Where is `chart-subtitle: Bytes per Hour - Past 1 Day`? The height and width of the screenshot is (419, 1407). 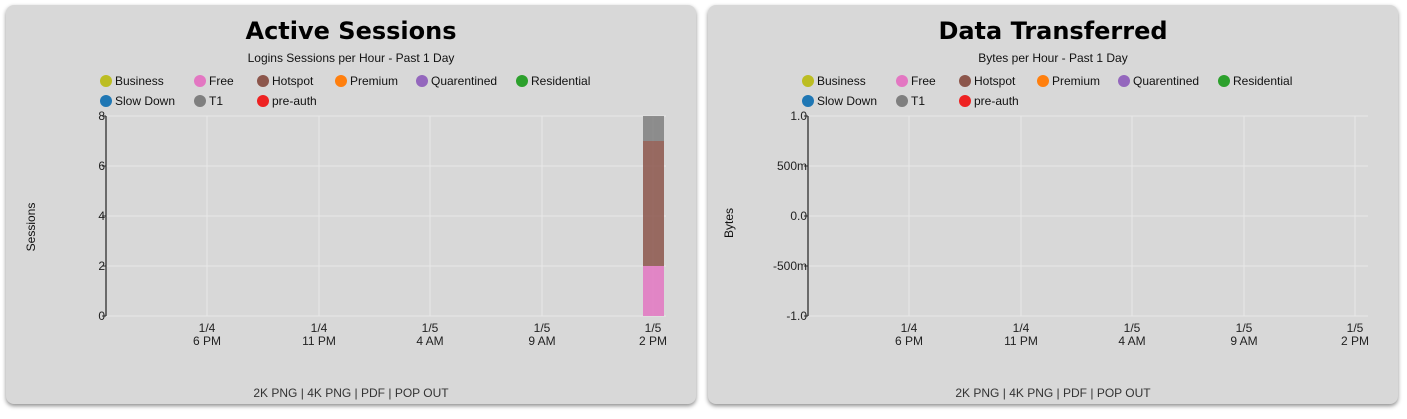
chart-subtitle: Bytes per Hour - Past 1 Day is located at coordinates (1053, 58).